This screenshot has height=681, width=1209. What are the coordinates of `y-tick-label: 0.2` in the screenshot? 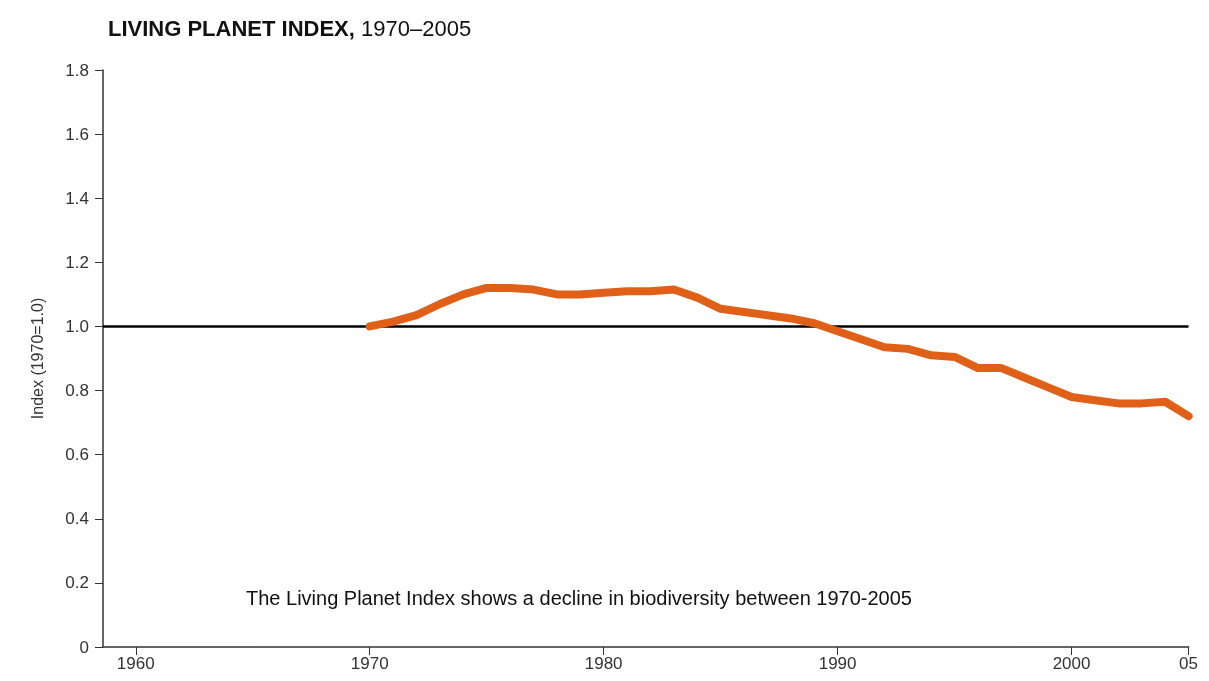 It's located at (77, 583).